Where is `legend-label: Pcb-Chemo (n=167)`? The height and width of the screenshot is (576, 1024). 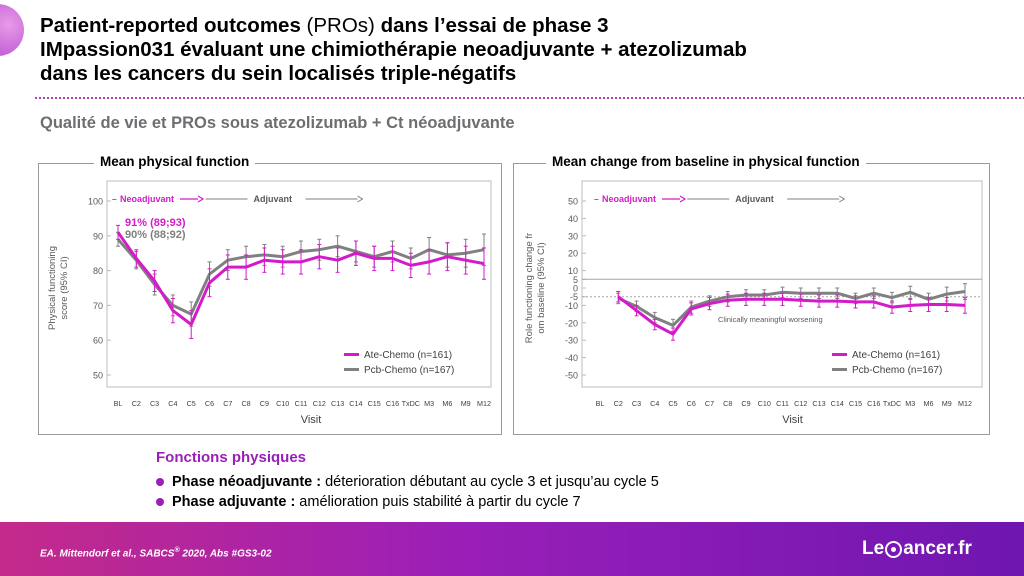
legend-label: Pcb-Chemo (n=167) is located at coordinates (409, 370).